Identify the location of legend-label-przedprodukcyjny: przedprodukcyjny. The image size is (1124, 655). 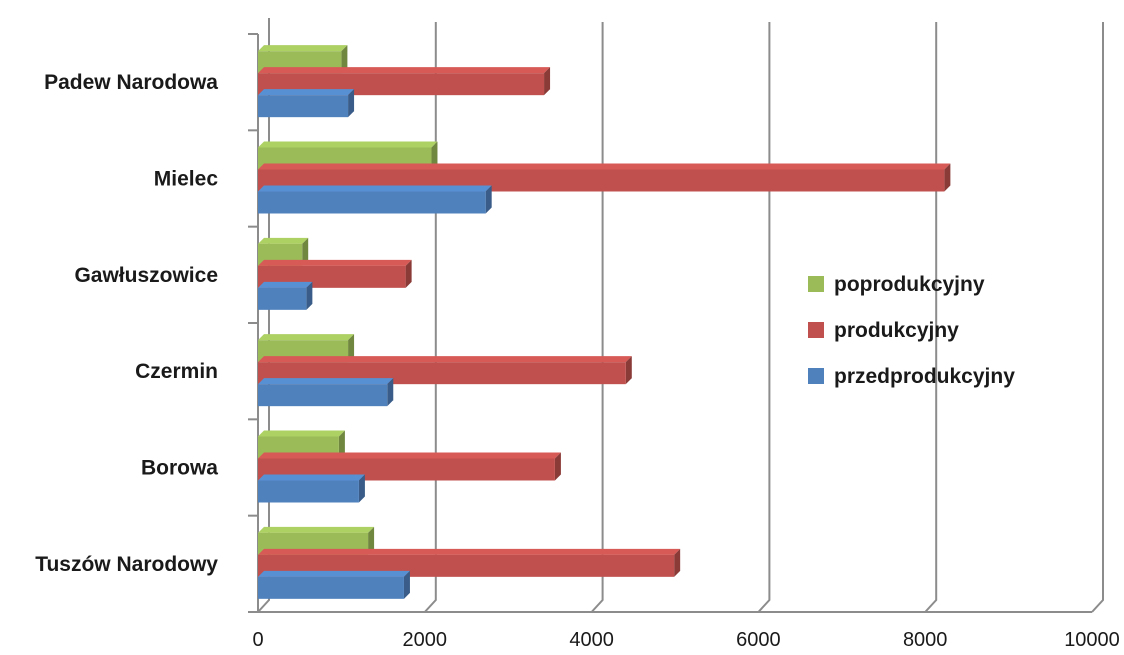
(924, 376).